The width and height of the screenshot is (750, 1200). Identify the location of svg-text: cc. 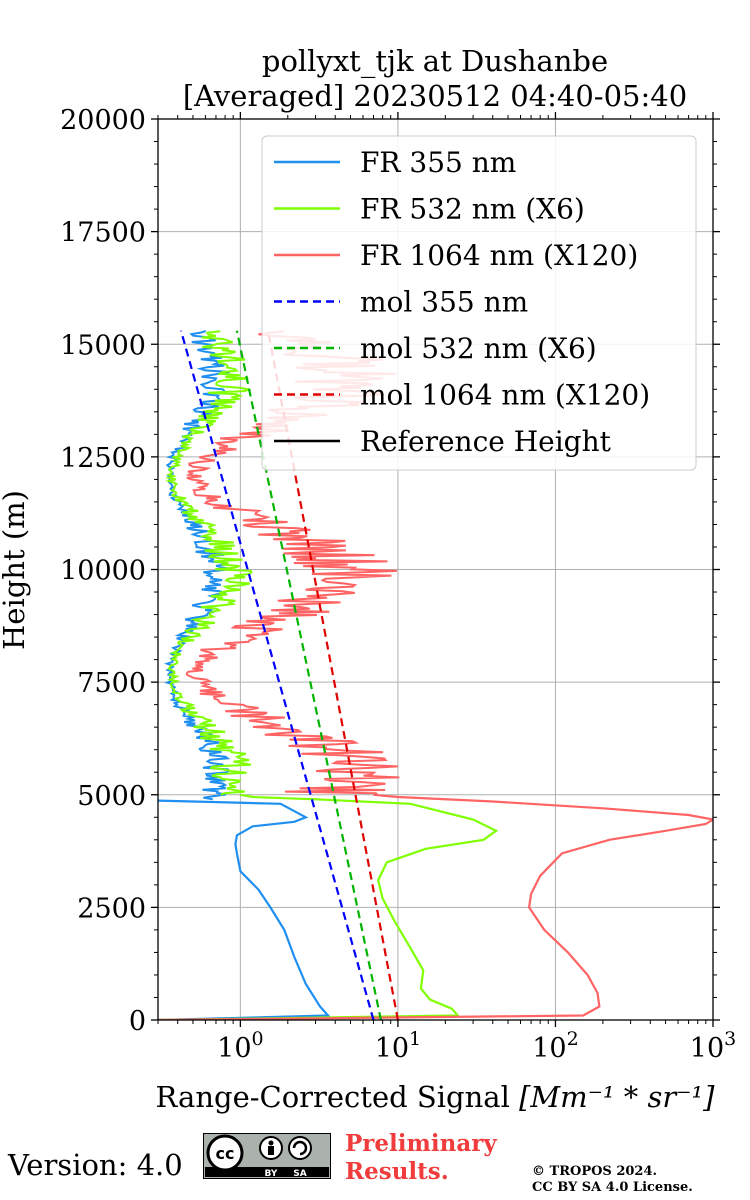
(225, 1153).